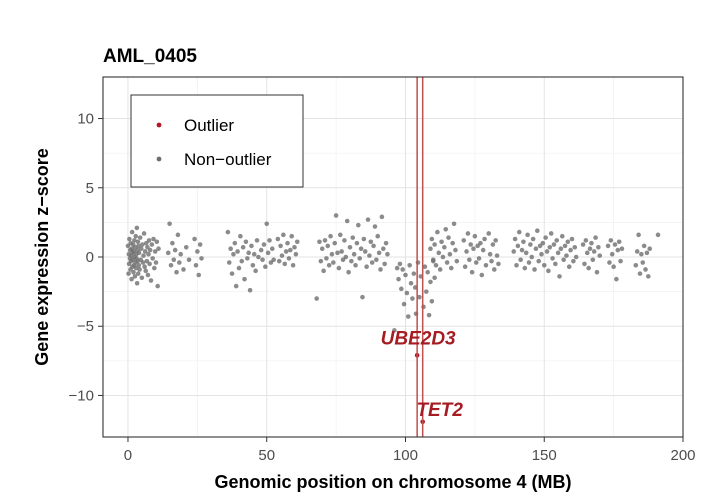  Describe the element at coordinates (90, 257) in the screenshot. I see `y-tick-label: 0` at that location.